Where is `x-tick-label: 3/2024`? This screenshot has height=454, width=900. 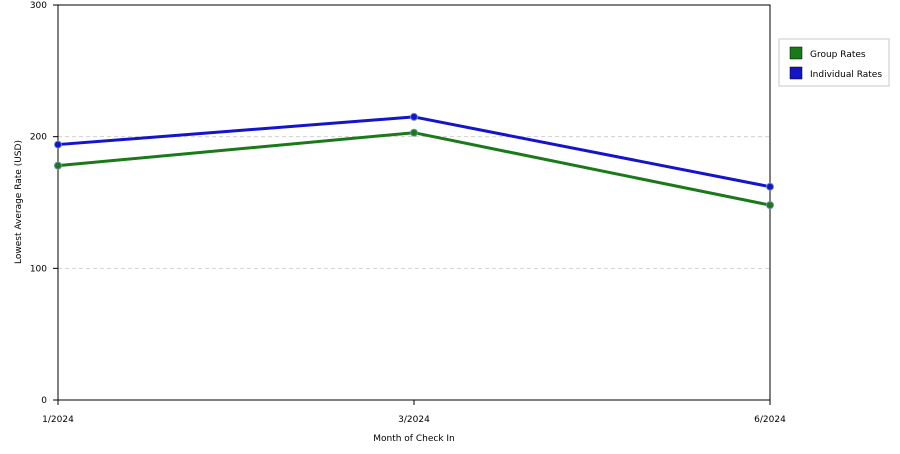 x-tick-label: 3/2024 is located at coordinates (414, 420).